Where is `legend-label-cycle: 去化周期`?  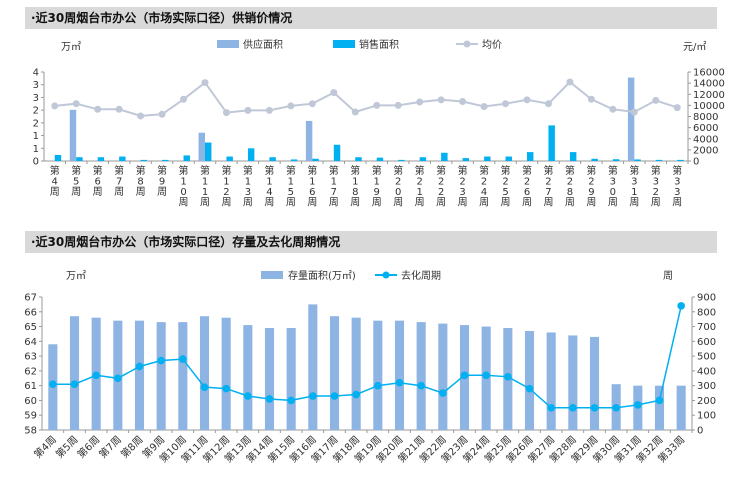
legend-label-cycle: 去化周期 is located at coordinates (421, 275).